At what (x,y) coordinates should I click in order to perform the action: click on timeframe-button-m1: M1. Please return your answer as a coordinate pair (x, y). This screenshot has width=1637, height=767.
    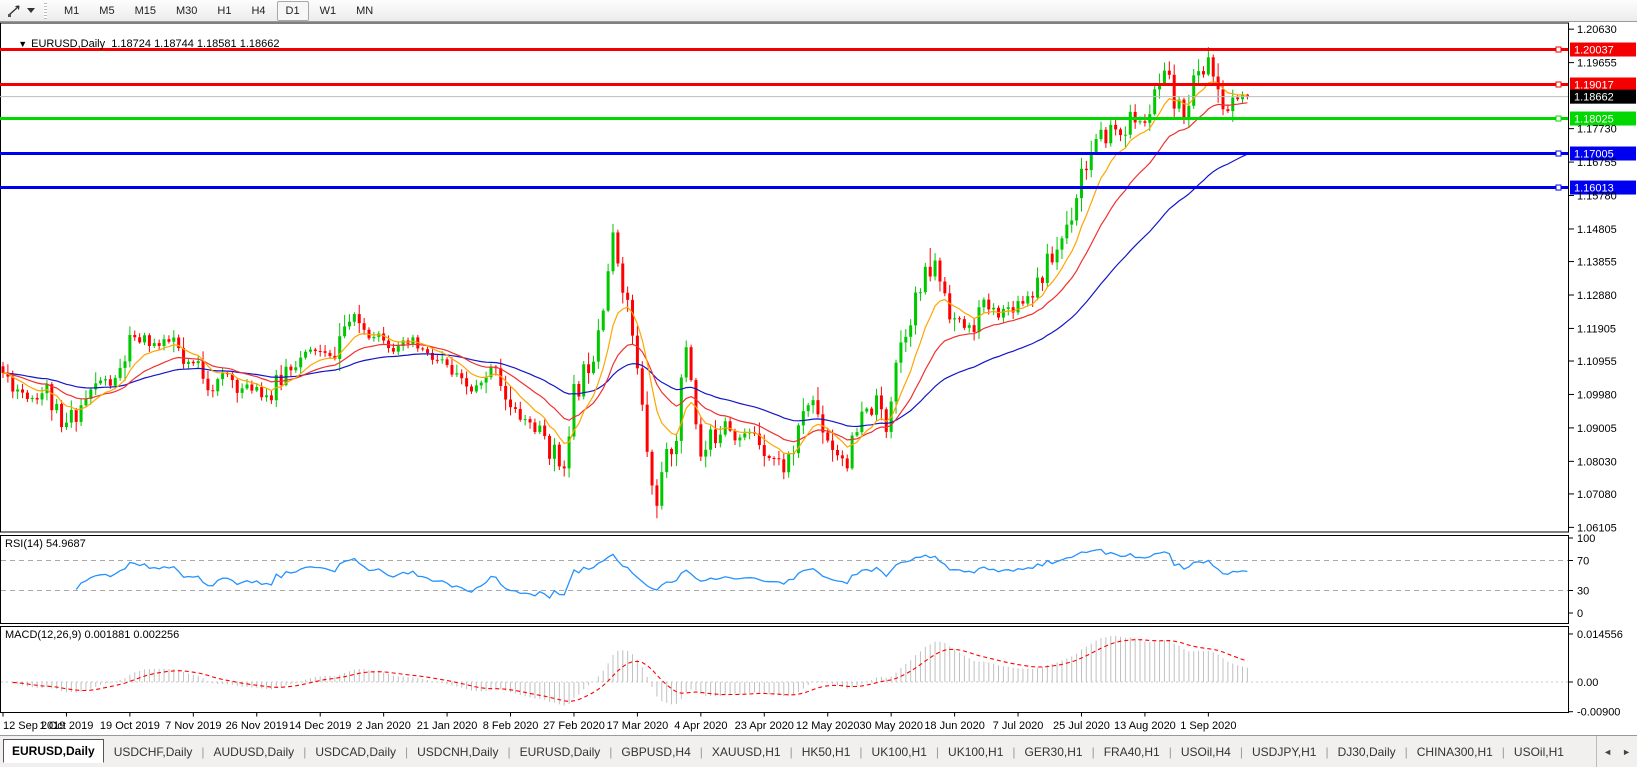
    Looking at the image, I should click on (71, 11).